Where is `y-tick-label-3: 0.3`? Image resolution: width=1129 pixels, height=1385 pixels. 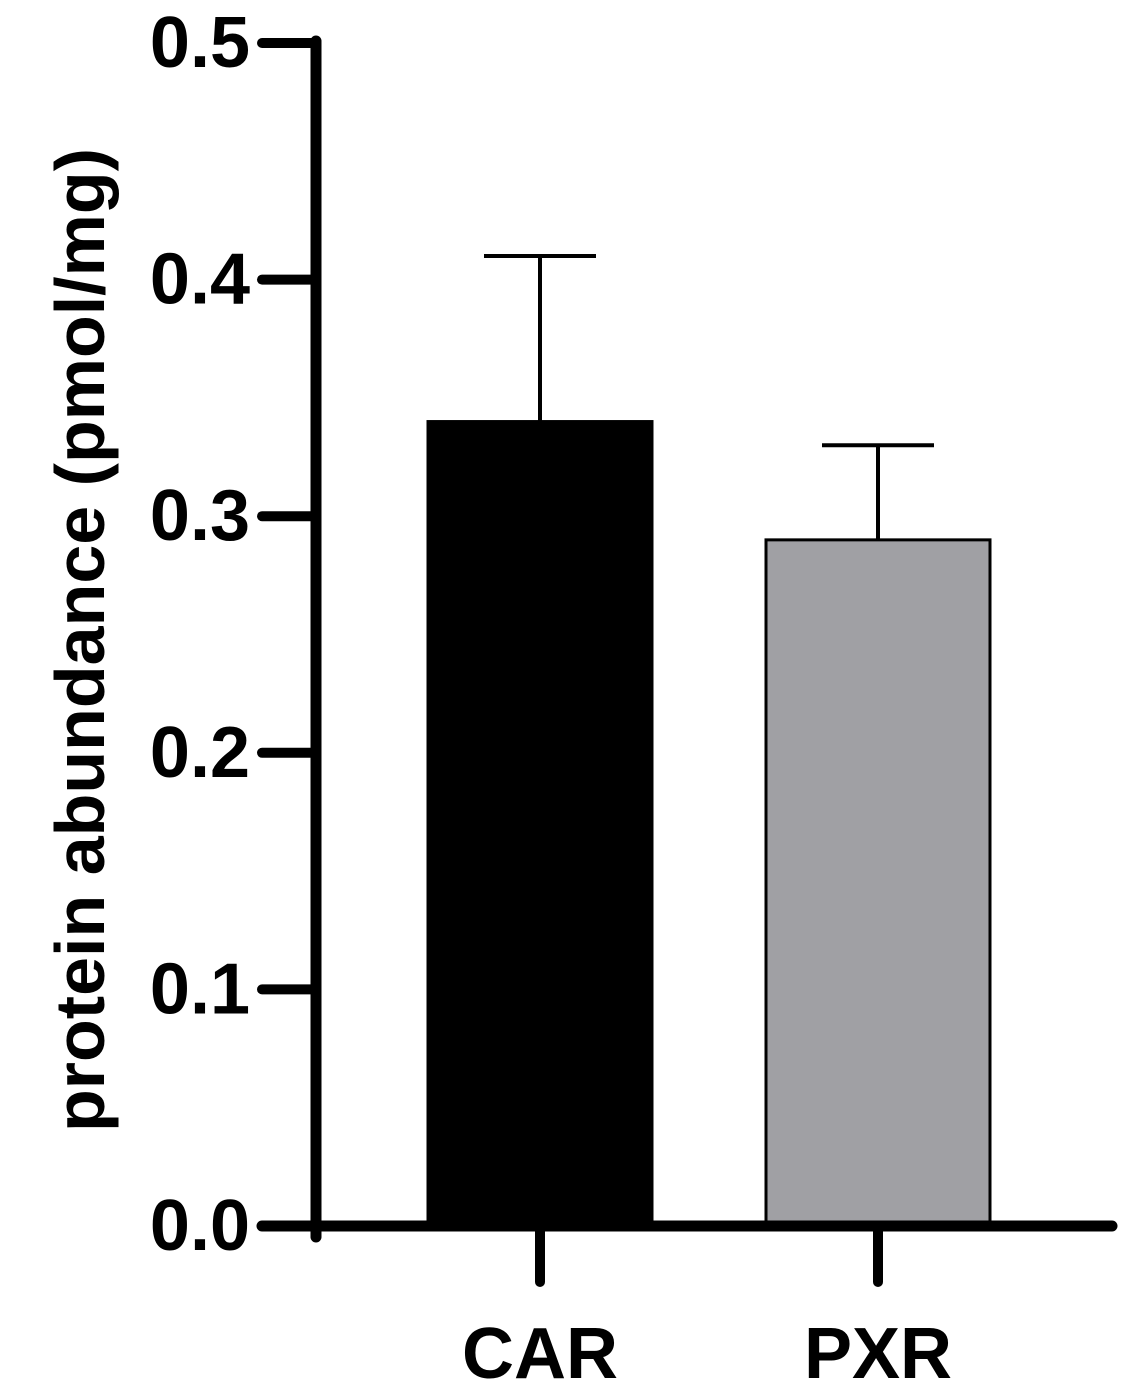
y-tick-label-3: 0.3 is located at coordinates (200, 516).